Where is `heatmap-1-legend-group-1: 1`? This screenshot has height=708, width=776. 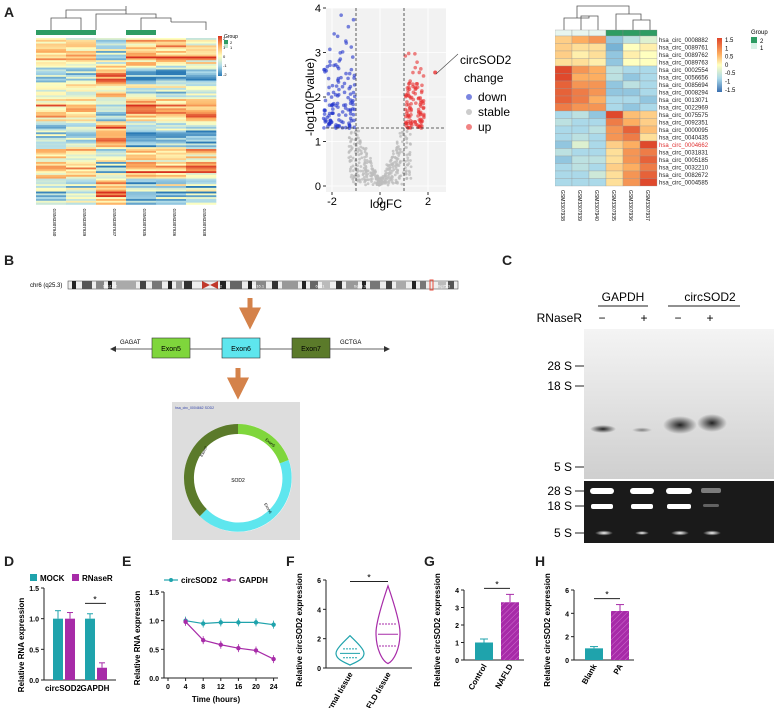
heatmap-1-legend-group-1: 1 is located at coordinates (231, 47).